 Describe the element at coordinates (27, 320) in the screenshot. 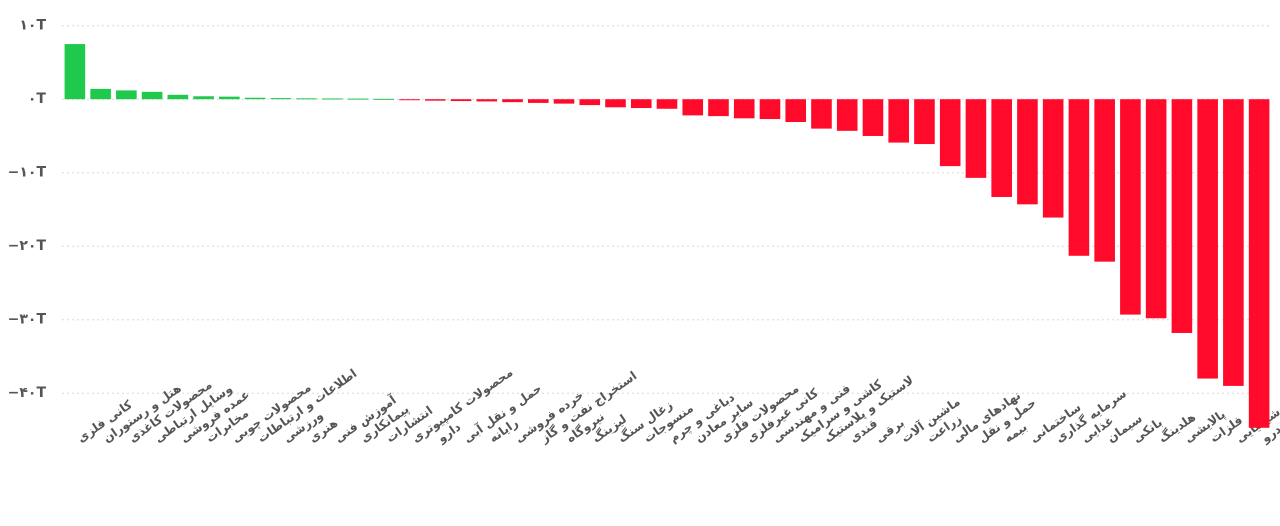

I see `y-tick-label: −۳۰T` at that location.